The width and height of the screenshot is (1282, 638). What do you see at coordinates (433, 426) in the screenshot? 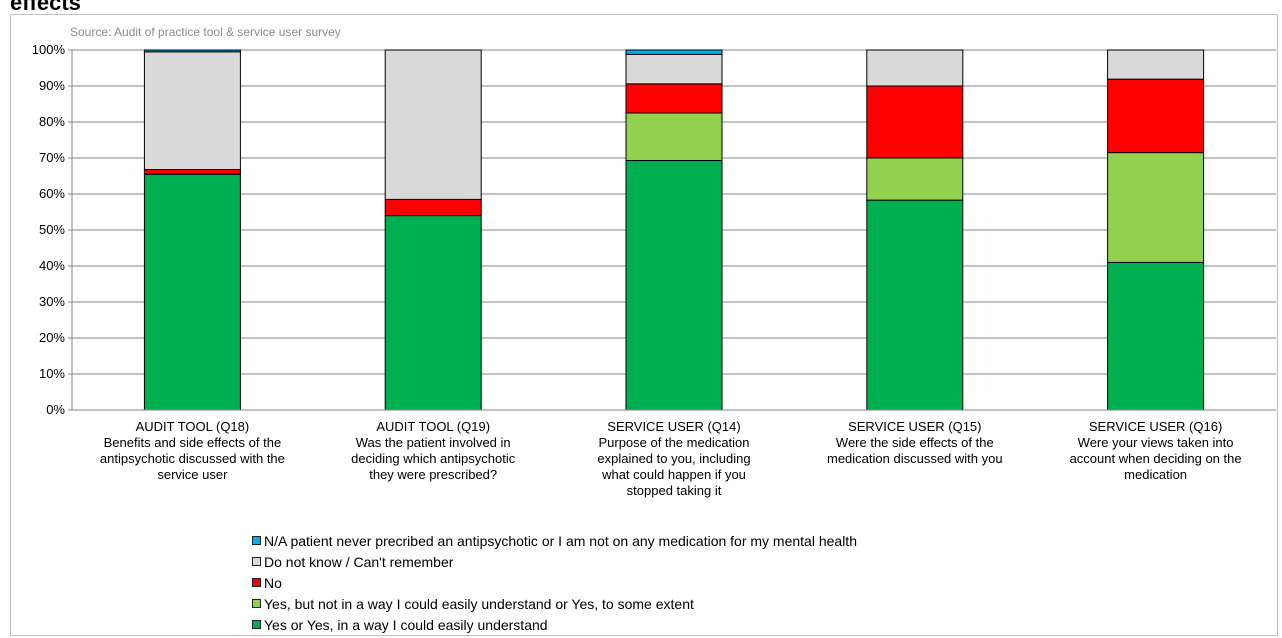
I see `x-tick-label: AUDIT TOOL (Q19)` at bounding box center [433, 426].